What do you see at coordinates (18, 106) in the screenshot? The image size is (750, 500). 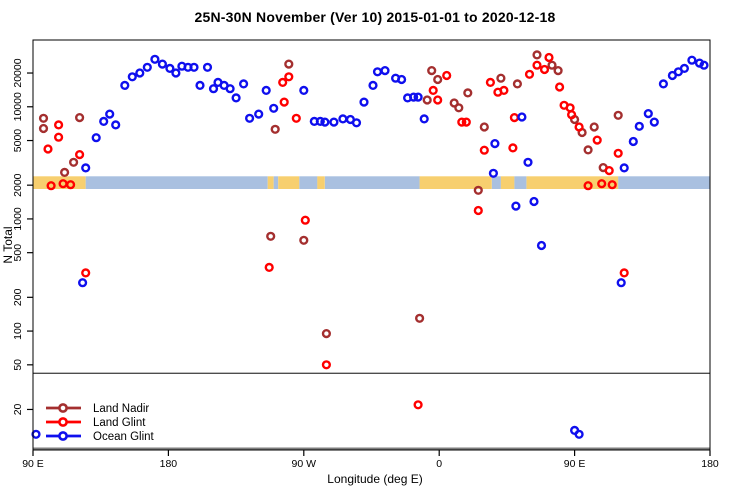 I see `y-tick-label: 10000` at bounding box center [18, 106].